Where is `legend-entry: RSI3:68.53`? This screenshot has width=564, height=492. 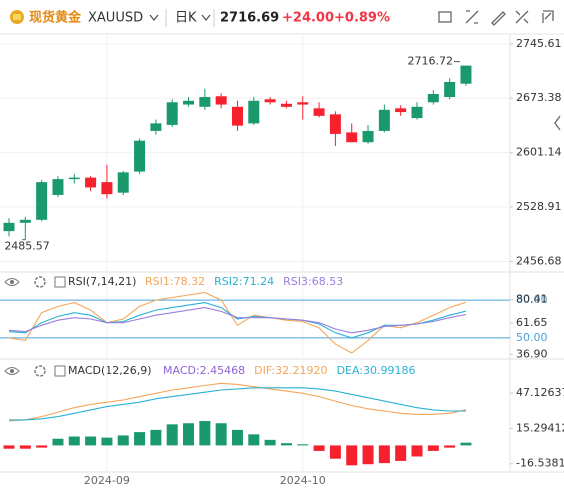
legend-entry: RSI3:68.53 is located at coordinates (313, 281).